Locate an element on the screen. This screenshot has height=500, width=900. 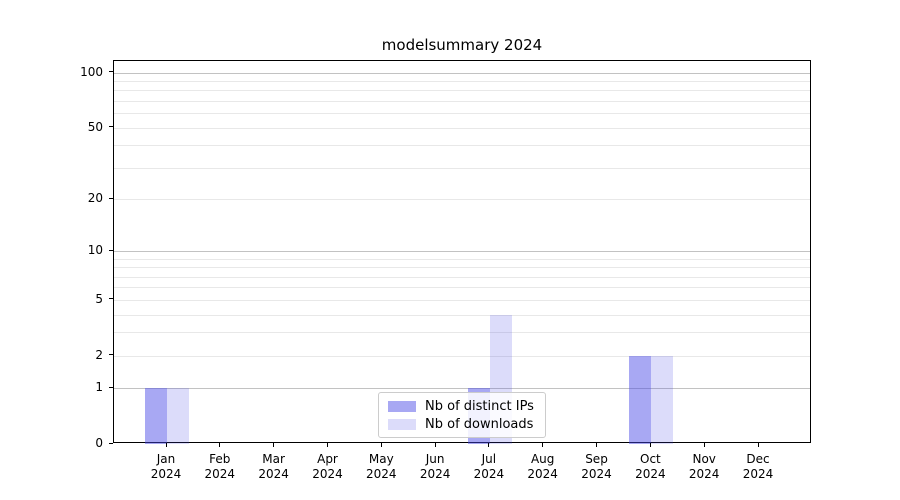
x-tick-label: Aug 2024 is located at coordinates (542, 466).